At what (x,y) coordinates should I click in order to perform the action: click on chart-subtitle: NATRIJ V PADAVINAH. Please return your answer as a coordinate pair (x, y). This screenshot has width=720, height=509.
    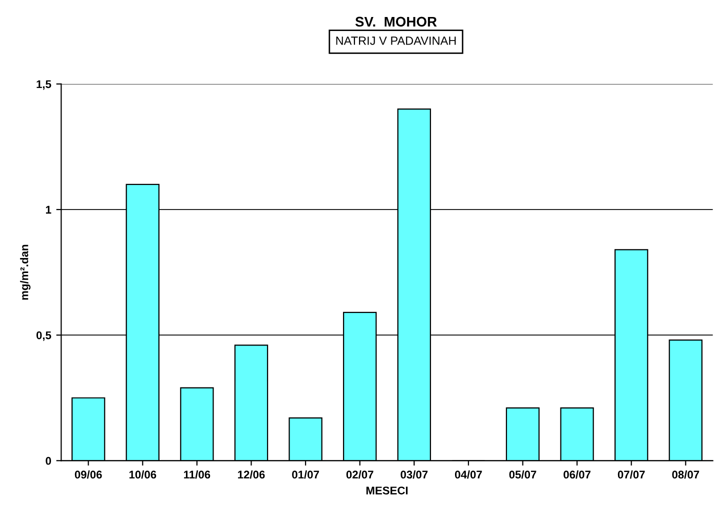
    Looking at the image, I should click on (396, 40).